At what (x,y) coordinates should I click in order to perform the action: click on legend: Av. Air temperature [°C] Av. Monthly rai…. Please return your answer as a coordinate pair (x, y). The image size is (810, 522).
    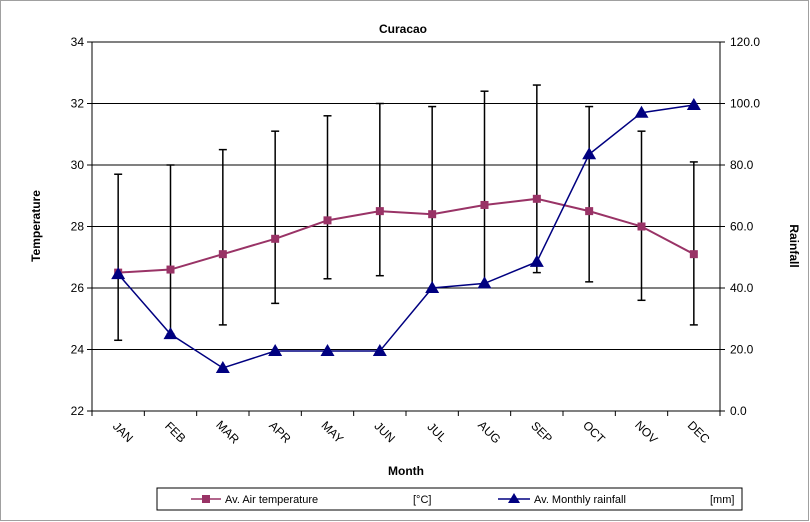
    Looking at the image, I should click on (449, 499).